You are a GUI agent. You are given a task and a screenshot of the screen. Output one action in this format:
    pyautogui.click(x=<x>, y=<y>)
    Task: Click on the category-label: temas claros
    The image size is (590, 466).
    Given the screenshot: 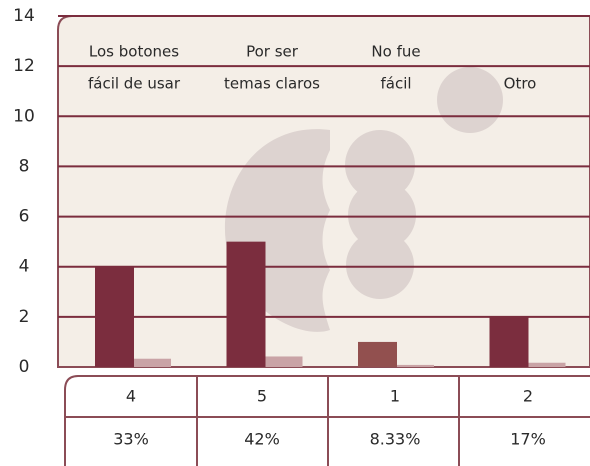 What is the action you would take?
    pyautogui.click(x=272, y=84)
    